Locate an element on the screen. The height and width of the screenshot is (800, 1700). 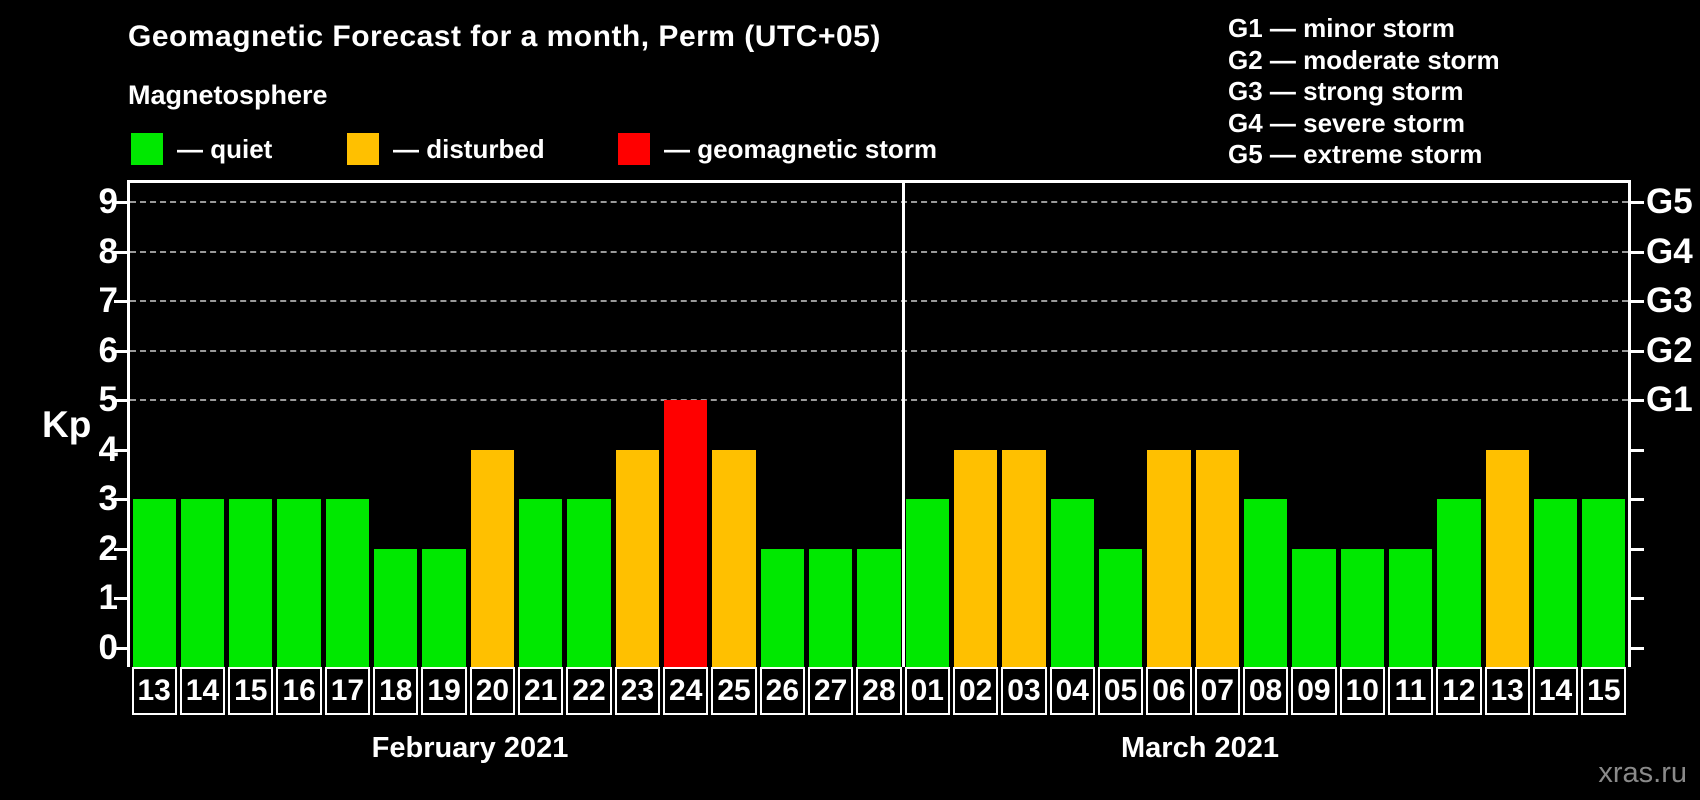
g-level-label-g3: G3 is located at coordinates (1669, 300).